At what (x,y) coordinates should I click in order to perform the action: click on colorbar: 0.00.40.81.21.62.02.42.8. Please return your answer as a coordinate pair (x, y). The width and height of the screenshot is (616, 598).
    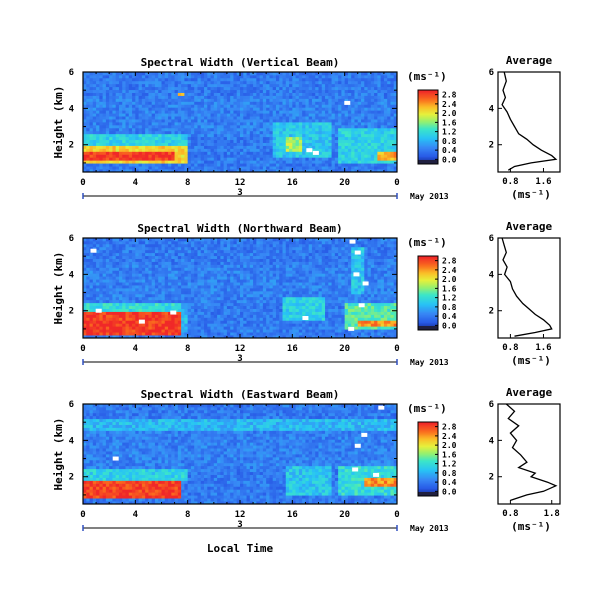
    Looking at the image, I should click on (437, 127).